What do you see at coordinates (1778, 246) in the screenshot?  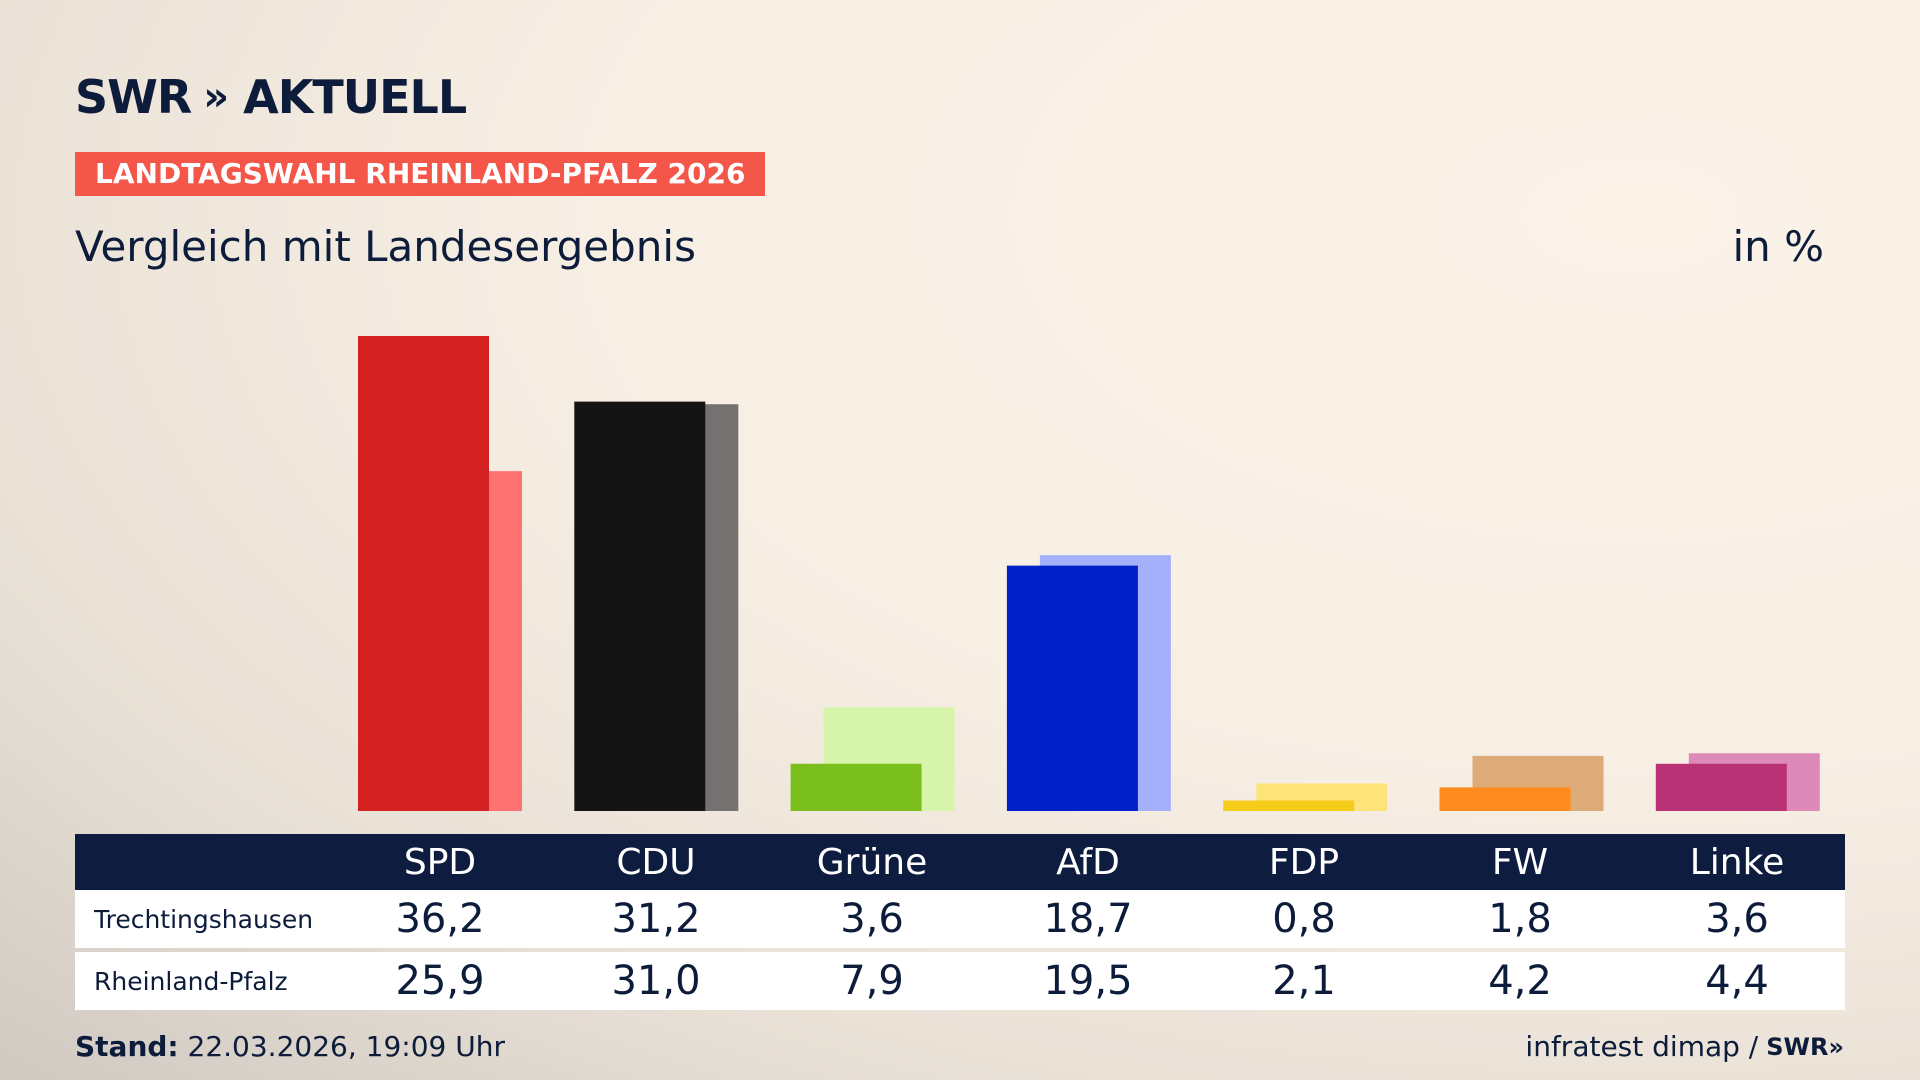 I see `unit-label: in %` at bounding box center [1778, 246].